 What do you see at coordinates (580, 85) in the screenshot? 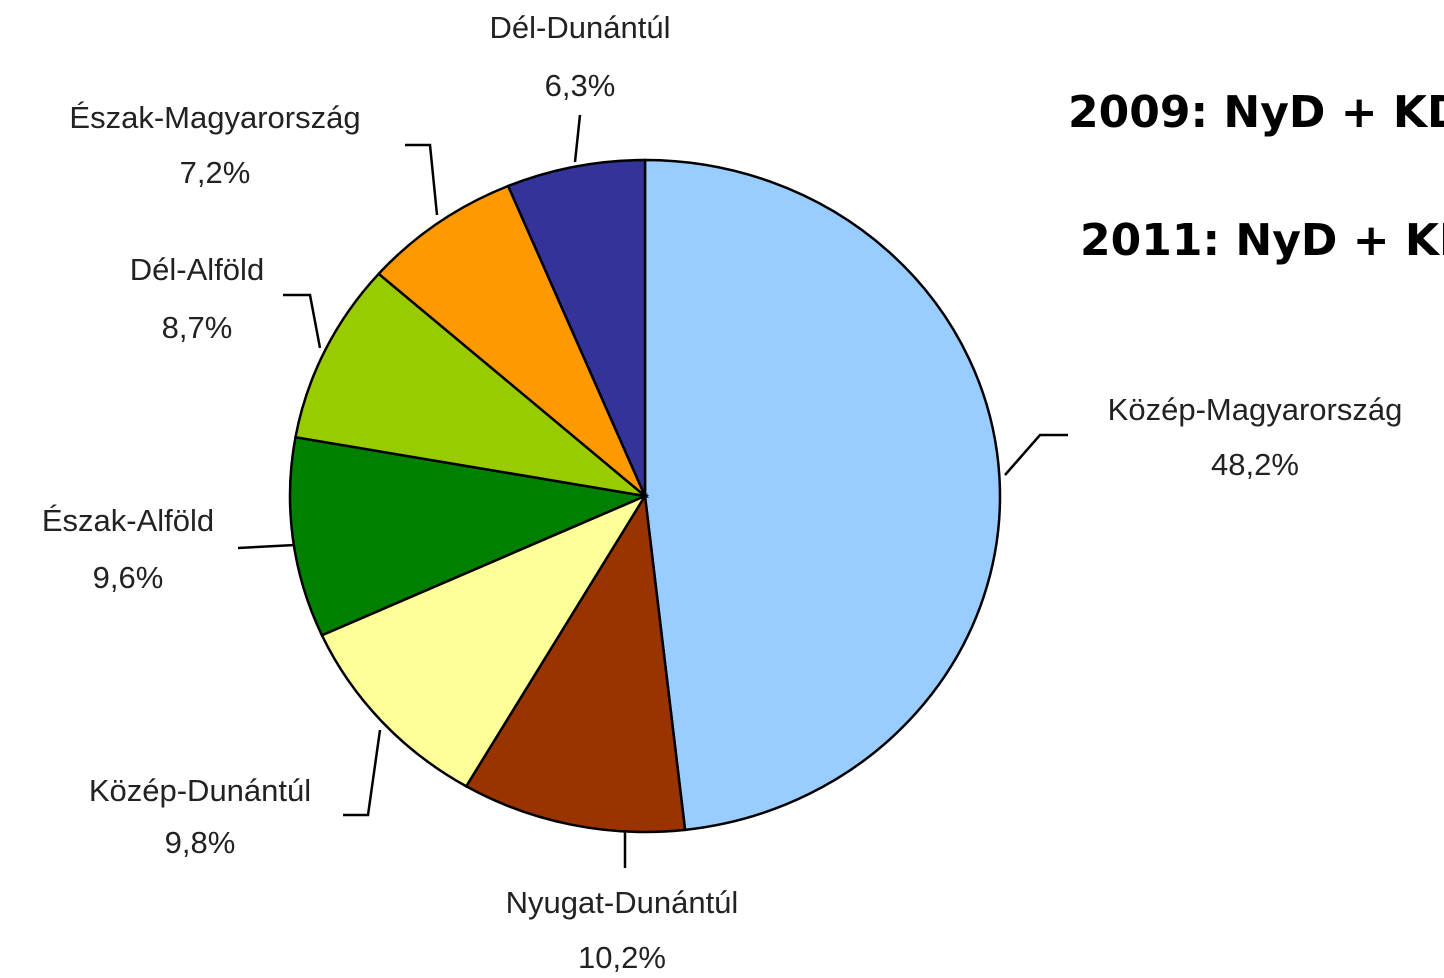
I see `slice-value-label: 6,3%` at bounding box center [580, 85].